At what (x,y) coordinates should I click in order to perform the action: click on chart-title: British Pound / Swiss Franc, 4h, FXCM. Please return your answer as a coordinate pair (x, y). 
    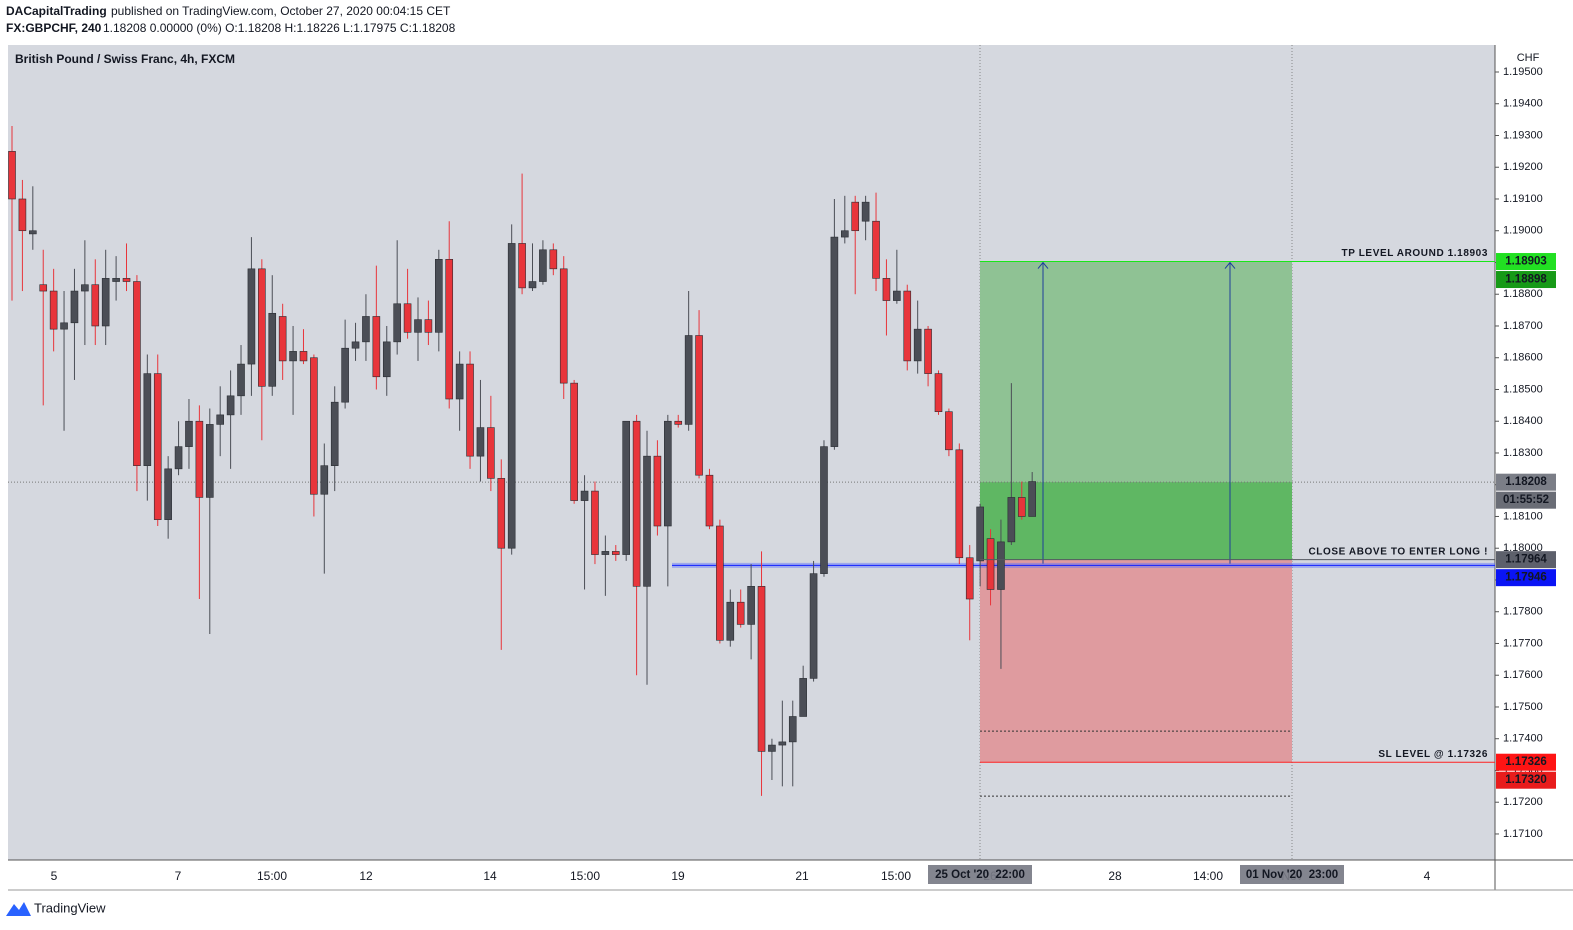
    Looking at the image, I should click on (125, 59).